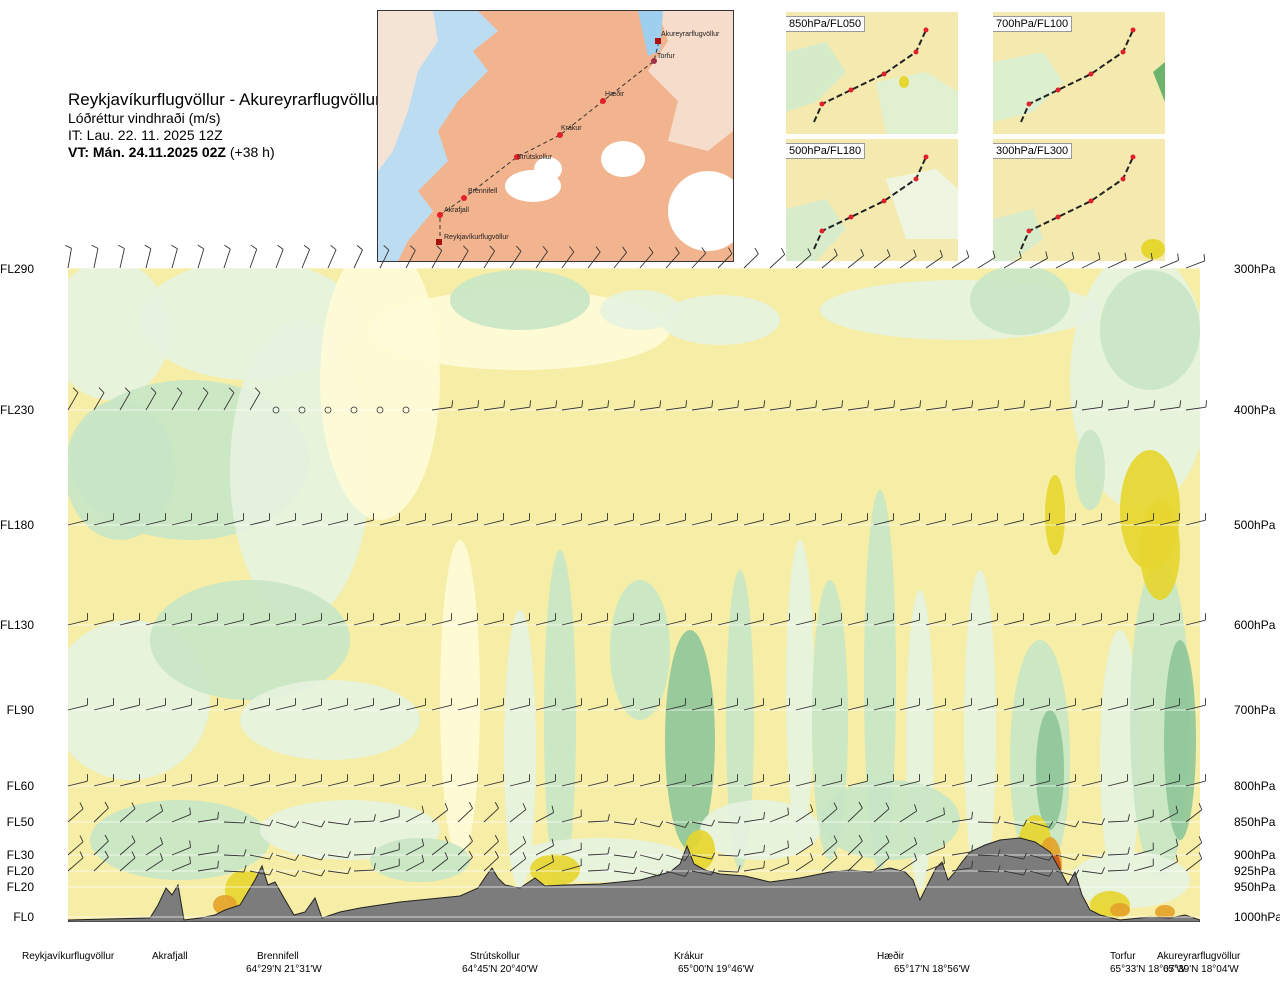 The width and height of the screenshot is (1280, 981). What do you see at coordinates (826, 24) in the screenshot?
I see `mini-map-850-label: 850hPa/FL050` at bounding box center [826, 24].